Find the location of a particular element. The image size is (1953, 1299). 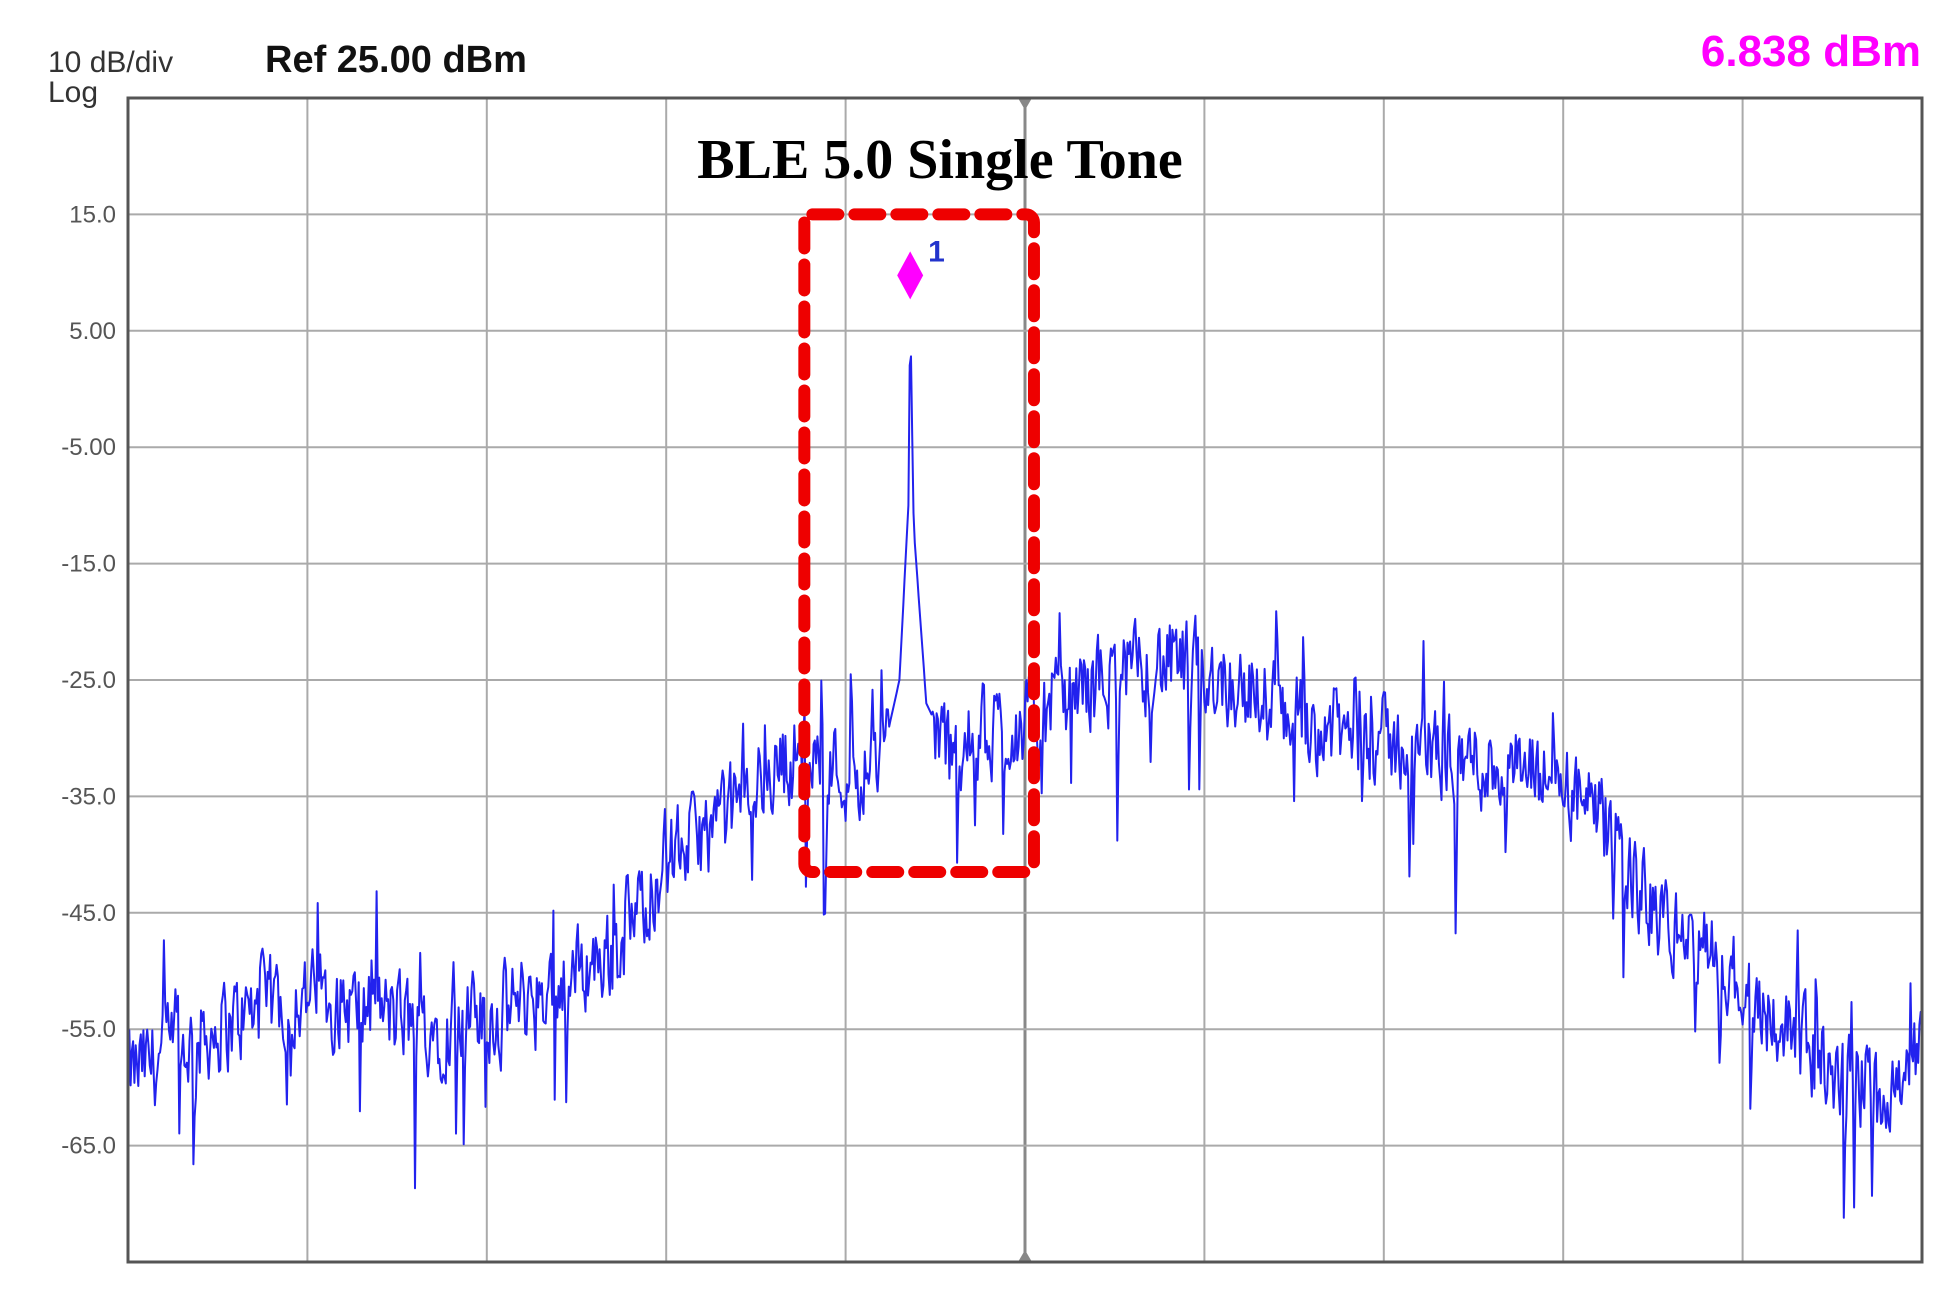

scale-per-division: 10 dB/div is located at coordinates (111, 62).